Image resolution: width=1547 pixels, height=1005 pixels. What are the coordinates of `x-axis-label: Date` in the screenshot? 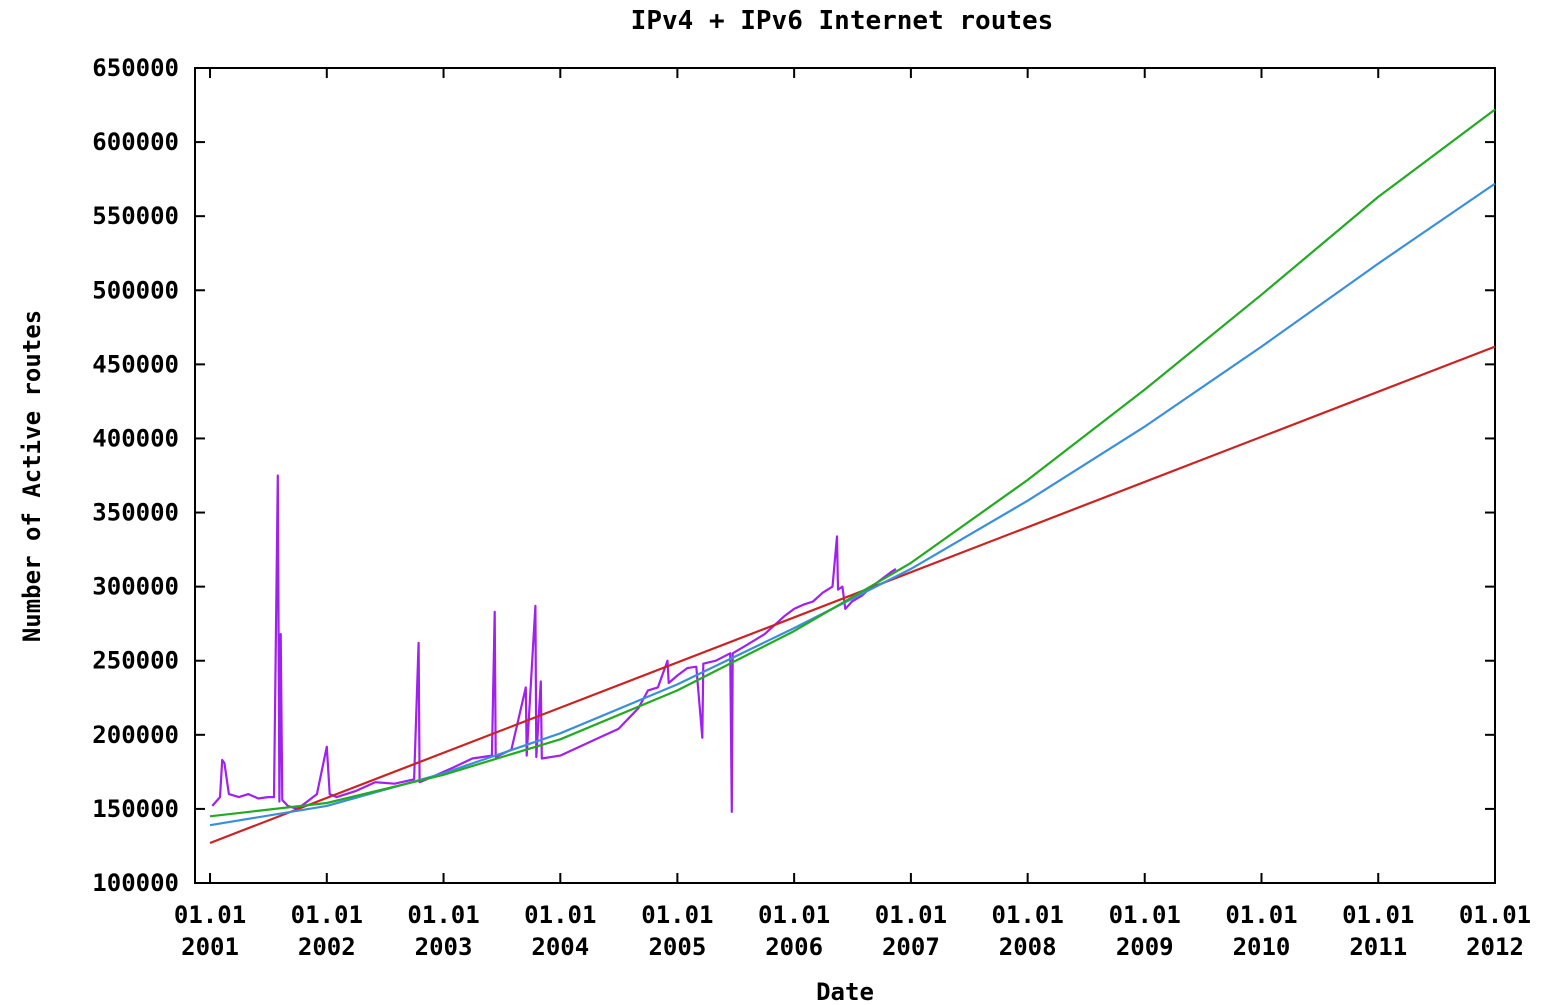 It's located at (845, 991).